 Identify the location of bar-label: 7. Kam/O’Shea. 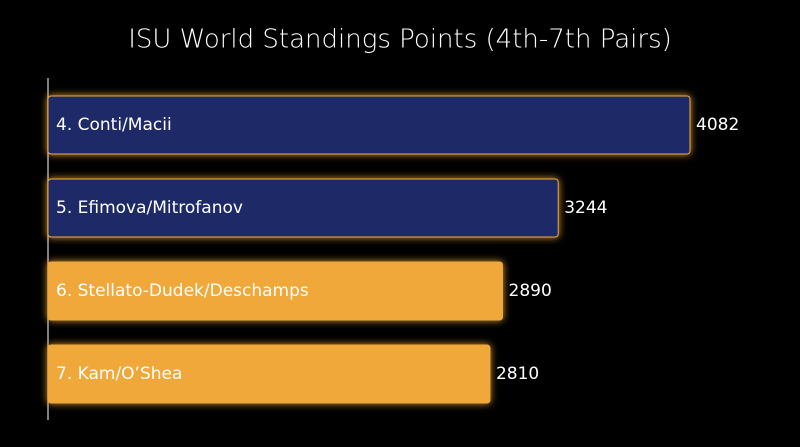
(119, 374).